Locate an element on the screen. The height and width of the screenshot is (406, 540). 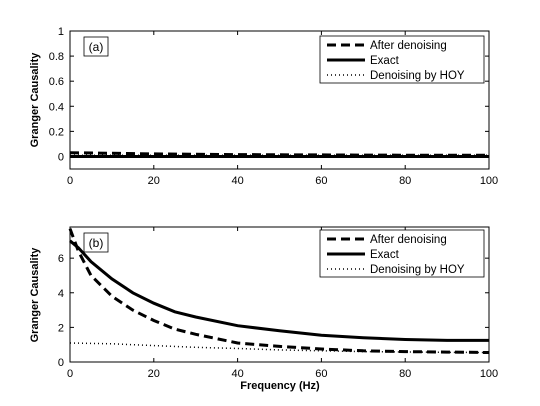
y-tick-label-b: 2 is located at coordinates (61, 328).